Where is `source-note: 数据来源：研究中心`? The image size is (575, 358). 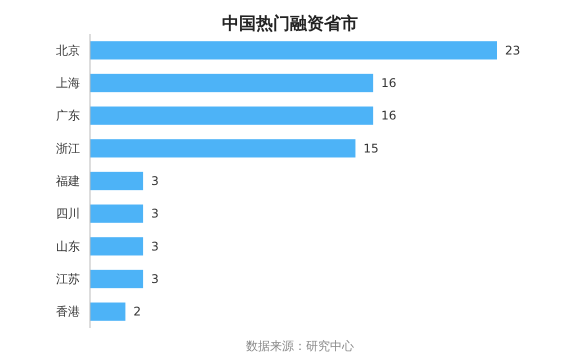
source-note: 数据来源：研究中心 is located at coordinates (300, 346).